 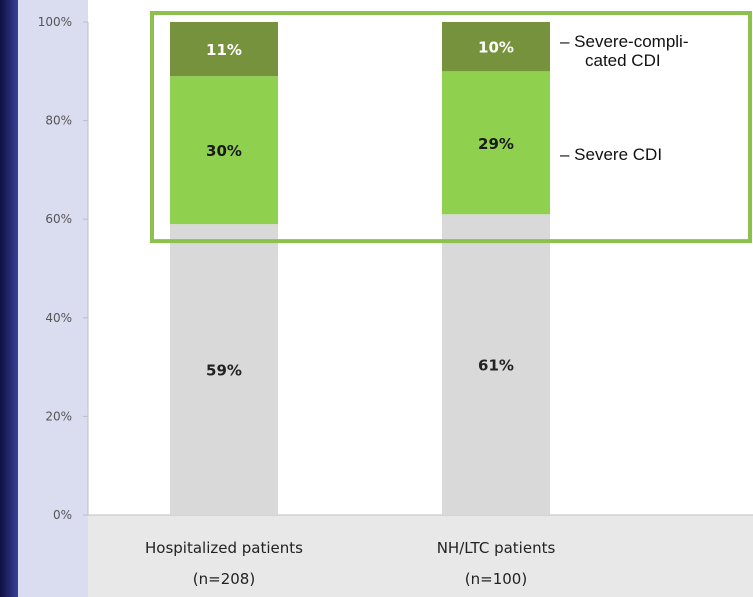 What do you see at coordinates (53, 298) in the screenshot?
I see `y-axis-panel` at bounding box center [53, 298].